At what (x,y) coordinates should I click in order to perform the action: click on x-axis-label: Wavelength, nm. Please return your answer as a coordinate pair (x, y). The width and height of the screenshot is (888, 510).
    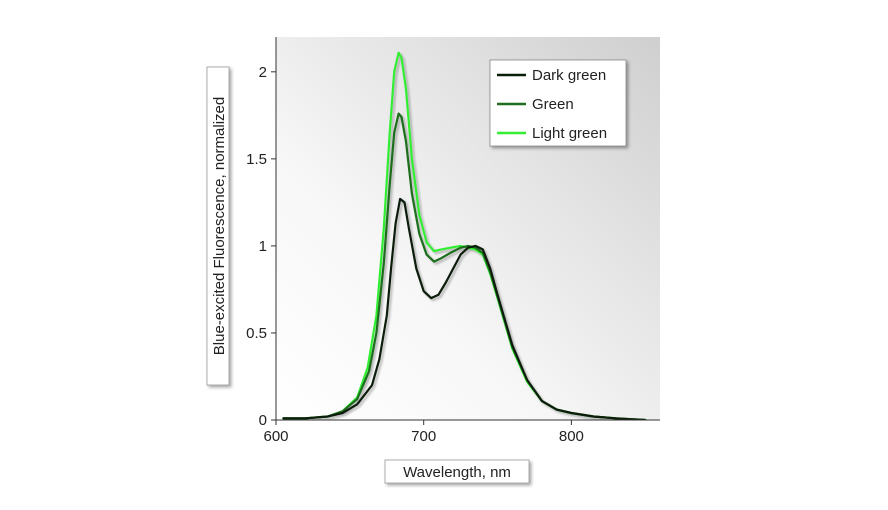
    Looking at the image, I should click on (457, 472).